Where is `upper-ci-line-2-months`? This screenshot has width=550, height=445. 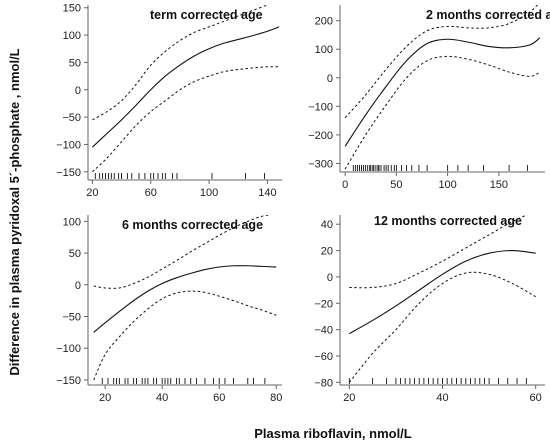 upper-ci-line-2-months is located at coordinates (441, 62).